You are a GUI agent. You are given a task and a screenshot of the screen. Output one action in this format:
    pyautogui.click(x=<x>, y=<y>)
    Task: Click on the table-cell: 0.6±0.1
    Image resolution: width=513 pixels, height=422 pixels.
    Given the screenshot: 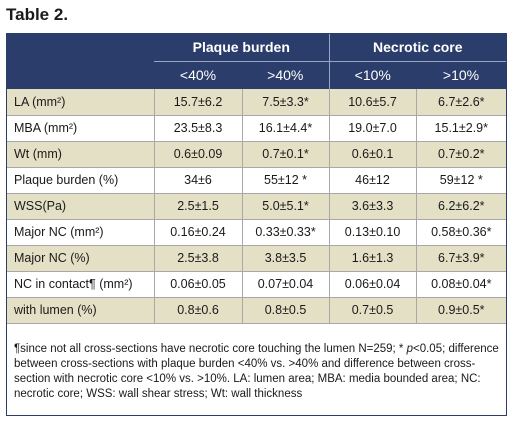 What is the action you would take?
    pyautogui.click(x=372, y=154)
    